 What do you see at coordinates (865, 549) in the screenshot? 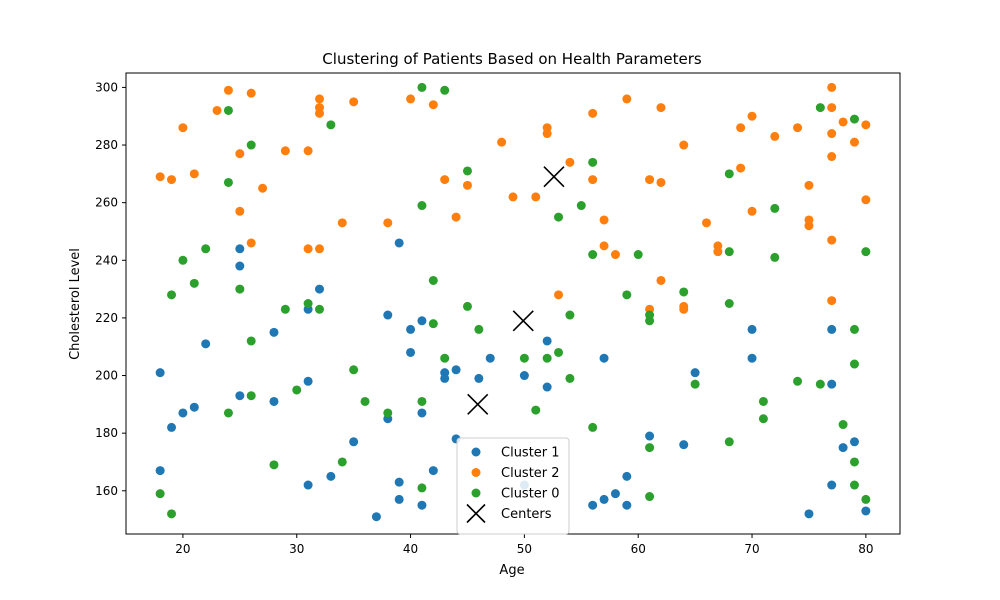
I see `x-tick-label: 80` at bounding box center [865, 549].